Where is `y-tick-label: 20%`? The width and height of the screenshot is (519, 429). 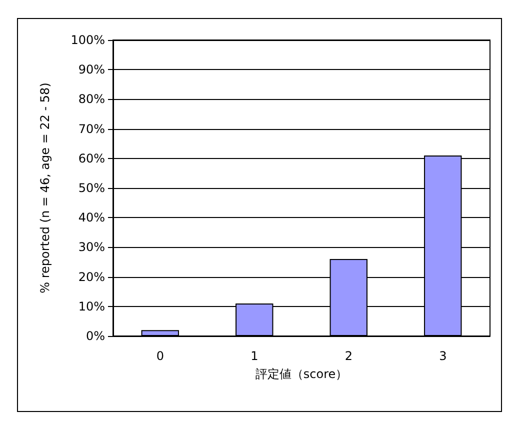 y-tick-label: 20% is located at coordinates (91, 277).